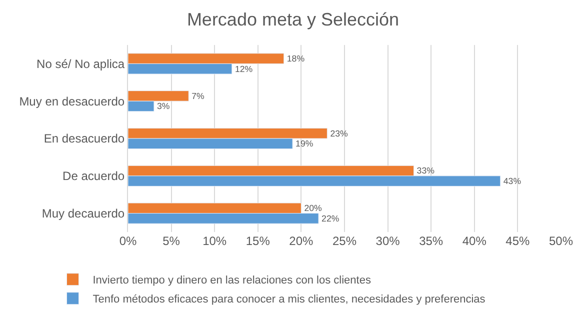 The image size is (586, 327). Describe the element at coordinates (163, 106) in the screenshot. I see `data-label: 3%` at that location.